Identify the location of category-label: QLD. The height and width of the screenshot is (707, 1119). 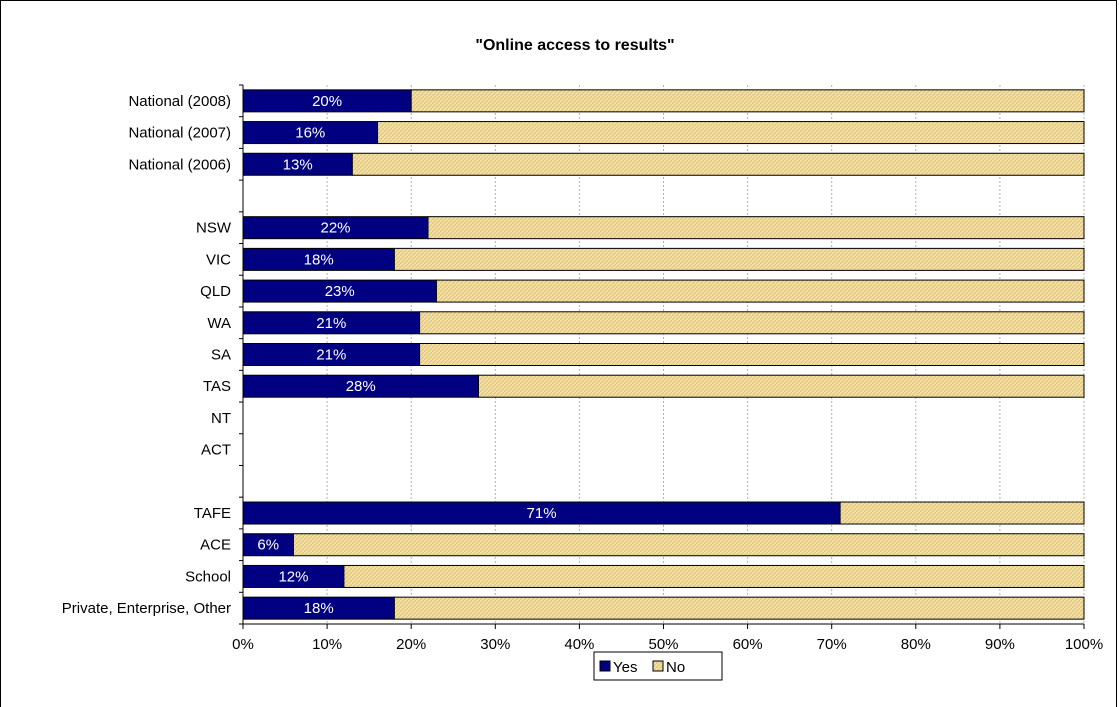
(215, 291).